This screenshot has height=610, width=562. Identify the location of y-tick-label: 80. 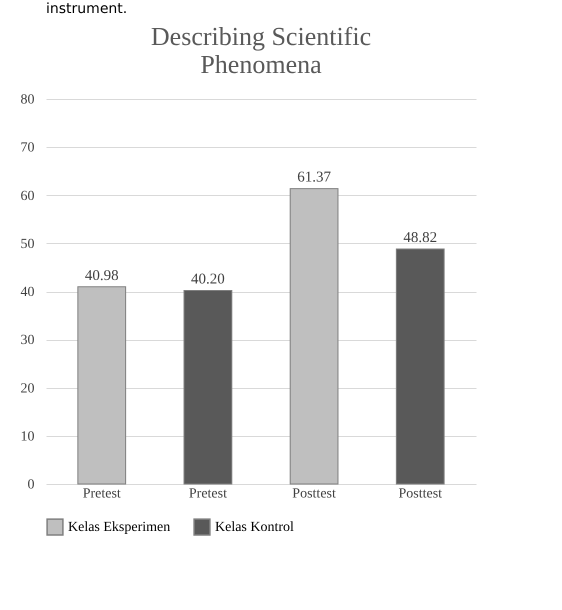
(27, 100).